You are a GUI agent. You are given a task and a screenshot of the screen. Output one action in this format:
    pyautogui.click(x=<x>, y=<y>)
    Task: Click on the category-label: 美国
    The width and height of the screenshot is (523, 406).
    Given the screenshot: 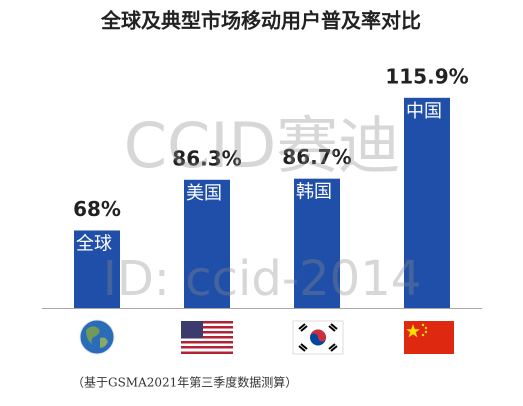 What is the action you would take?
    pyautogui.click(x=204, y=193)
    